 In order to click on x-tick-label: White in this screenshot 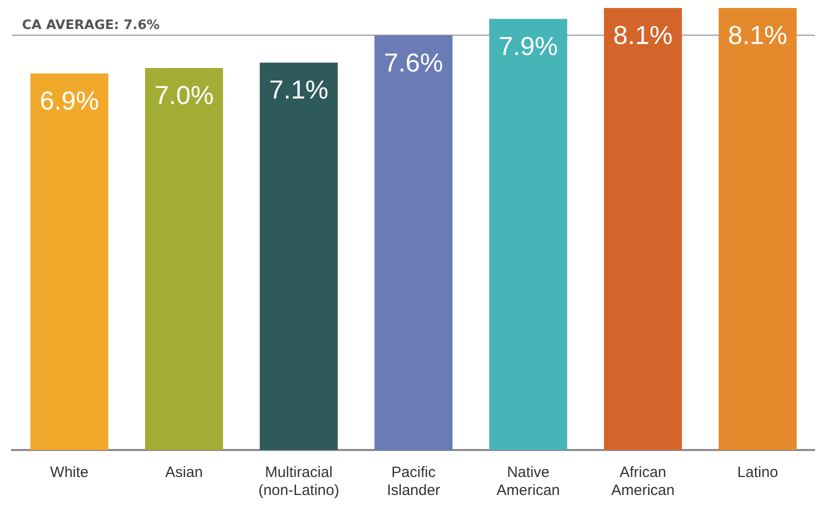, I will do `click(69, 473)`.